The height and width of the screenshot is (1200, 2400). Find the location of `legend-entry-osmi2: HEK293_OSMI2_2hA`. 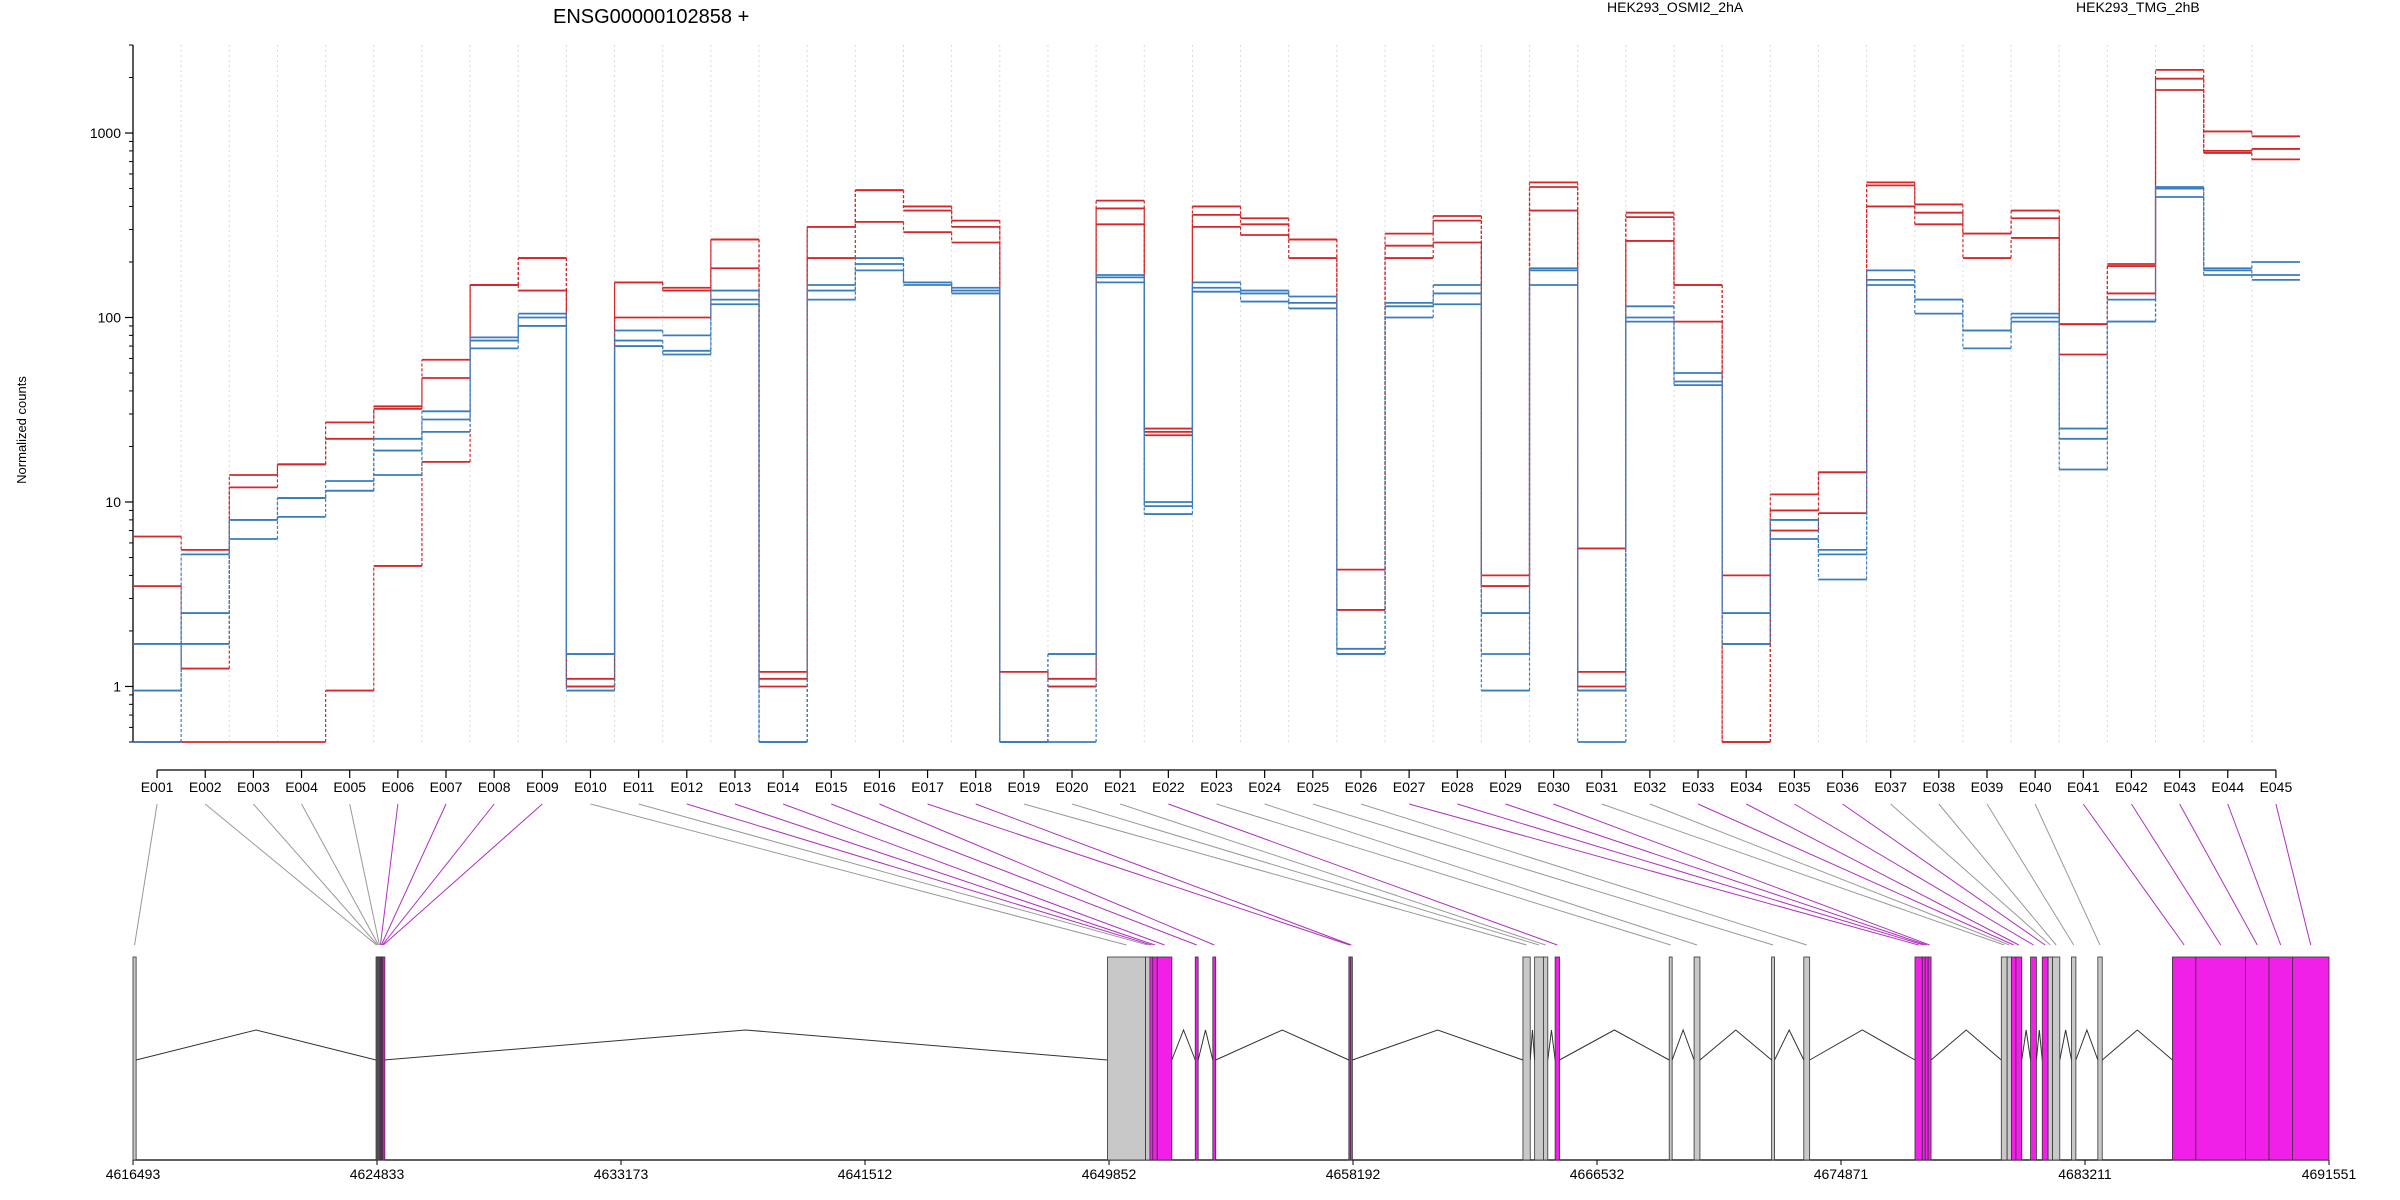

legend-entry-osmi2: HEK293_OSMI2_2hA is located at coordinates (1675, 7).